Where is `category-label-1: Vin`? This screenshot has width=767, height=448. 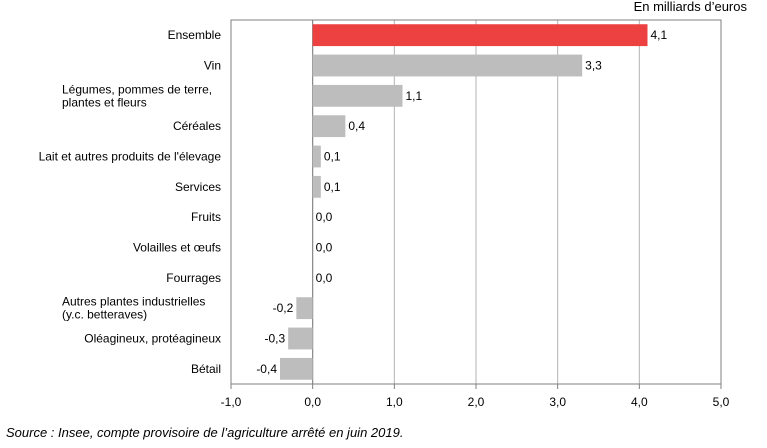 category-label-1: Vin is located at coordinates (212, 66).